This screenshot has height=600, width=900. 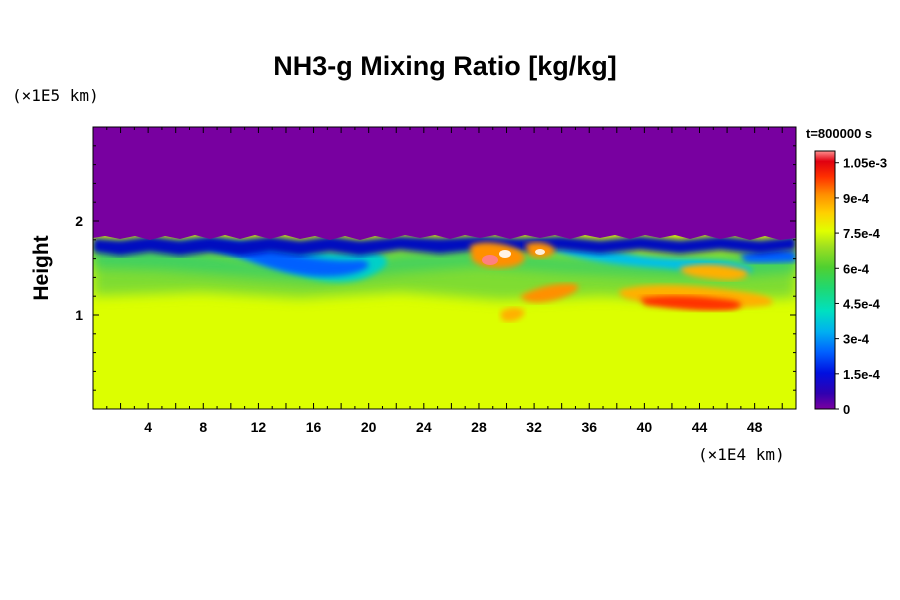 I want to click on y-tick-label: 2, so click(x=79, y=221).